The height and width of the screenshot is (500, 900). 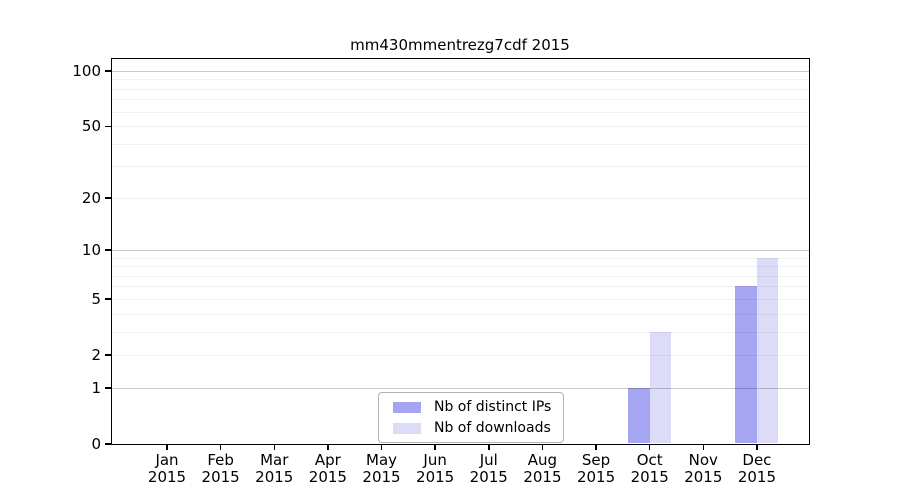 What do you see at coordinates (542, 460) in the screenshot?
I see `x-tick-month: Aug` at bounding box center [542, 460].